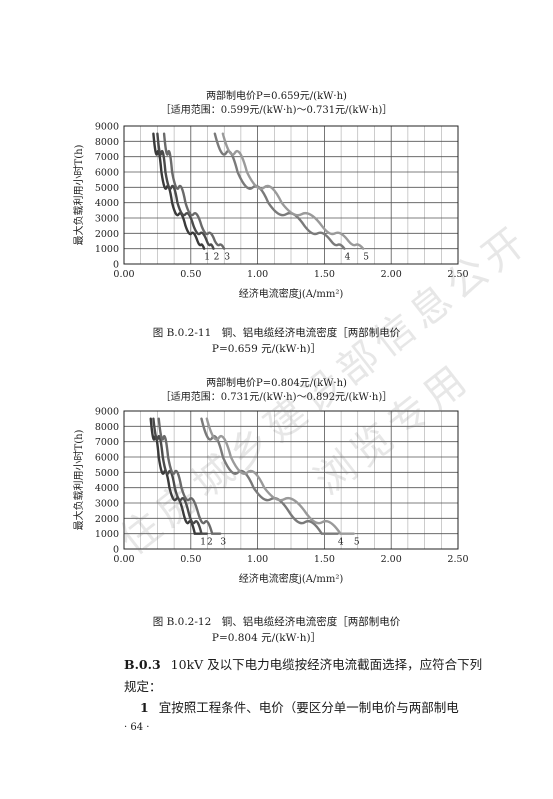  I want to click on chart2-caption-line2: P=0.804 元/(kW·h)］, so click(266, 638).